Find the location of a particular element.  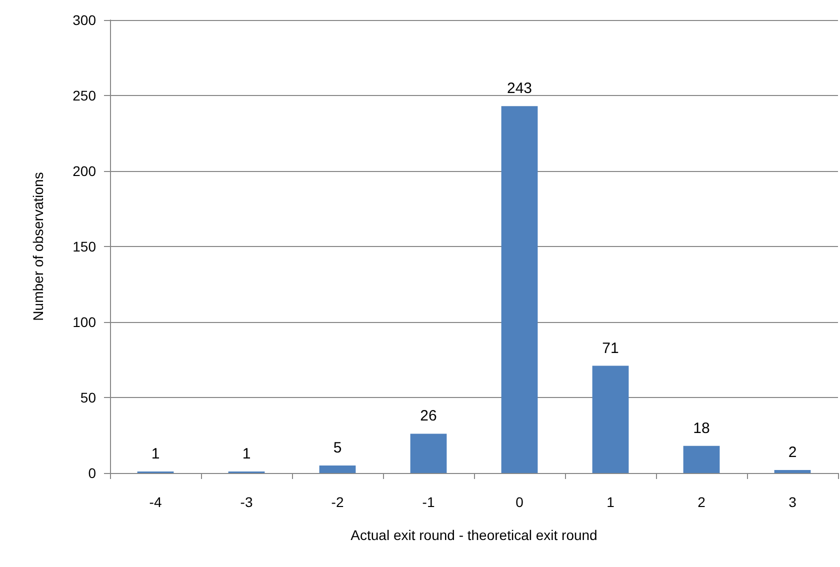

data-label: 18 is located at coordinates (701, 428).